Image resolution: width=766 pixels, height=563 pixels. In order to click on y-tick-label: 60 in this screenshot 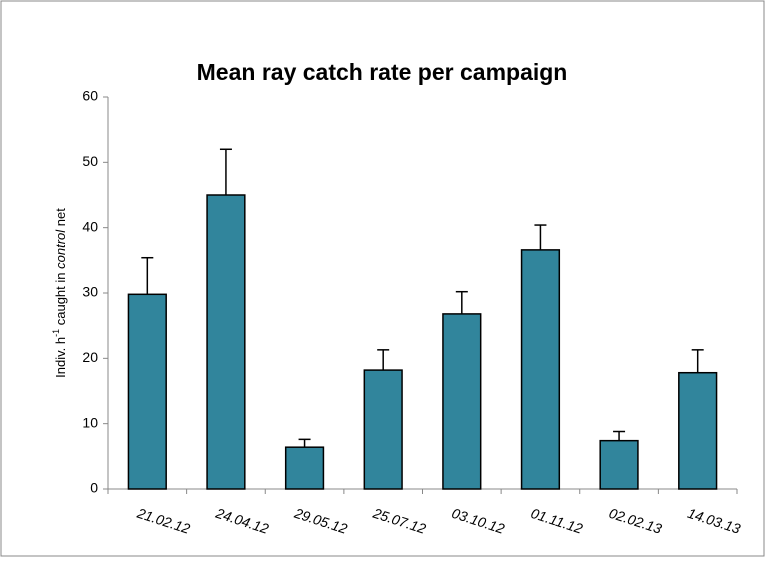, I will do `click(90, 96)`.